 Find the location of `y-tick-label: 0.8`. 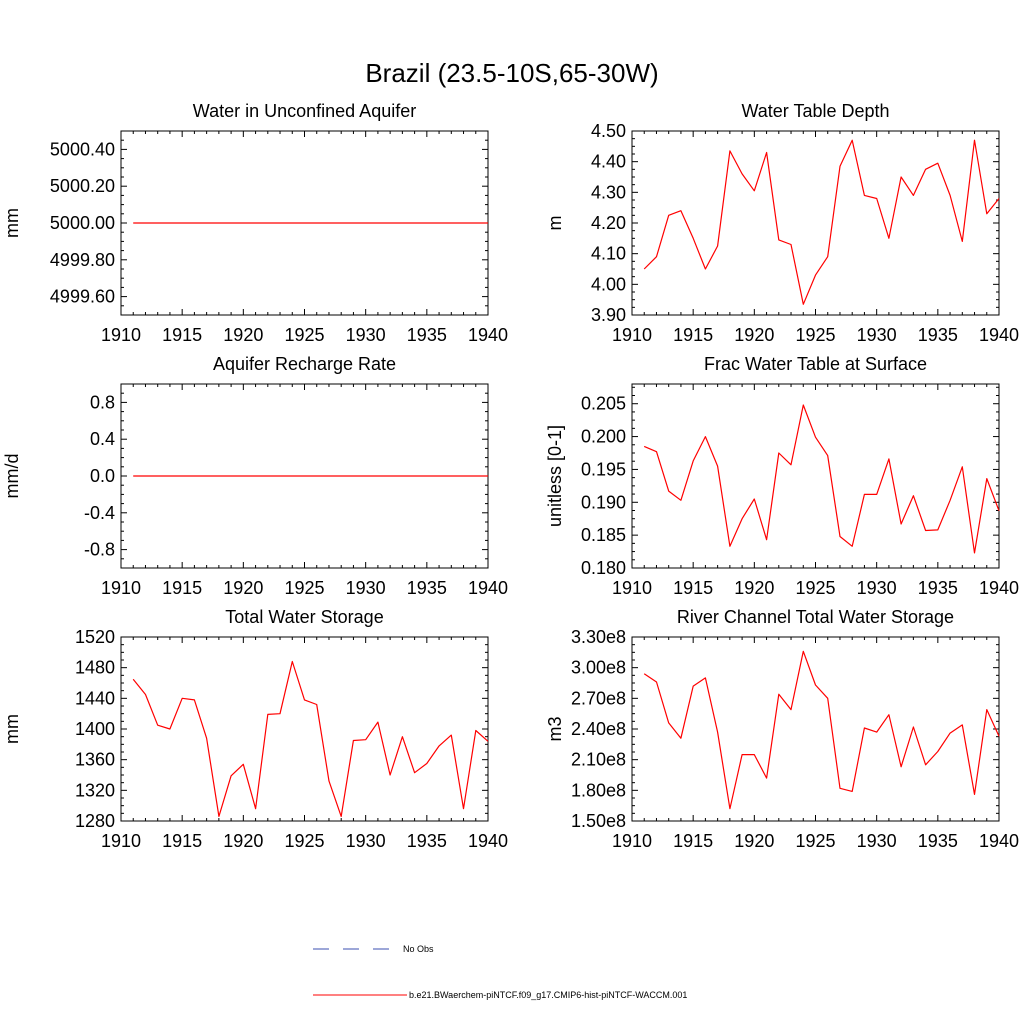

y-tick-label: 0.8 is located at coordinates (102, 402).